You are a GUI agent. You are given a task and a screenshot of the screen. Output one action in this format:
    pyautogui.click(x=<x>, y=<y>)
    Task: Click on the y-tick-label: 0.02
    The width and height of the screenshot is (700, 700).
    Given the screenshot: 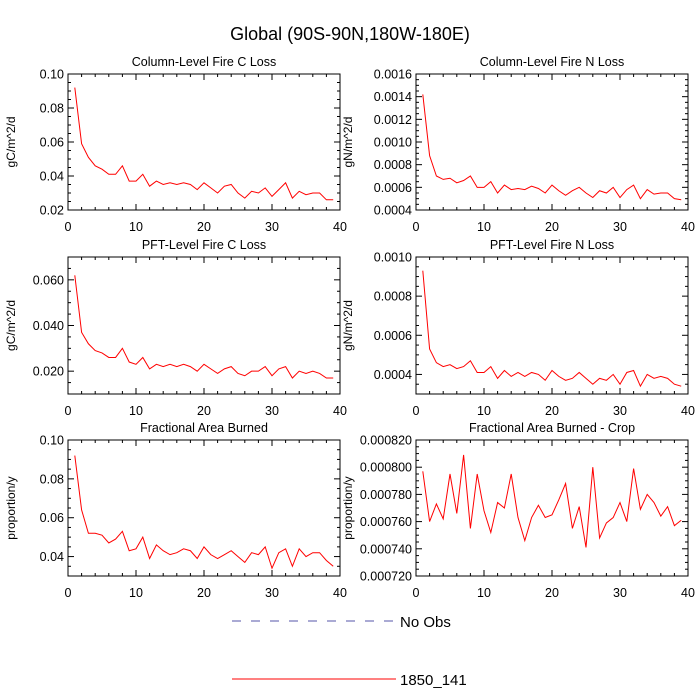 What is the action you would take?
    pyautogui.click(x=52, y=211)
    